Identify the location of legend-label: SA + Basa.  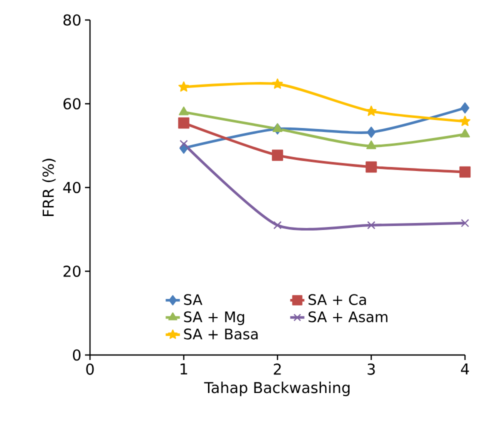
(221, 334).